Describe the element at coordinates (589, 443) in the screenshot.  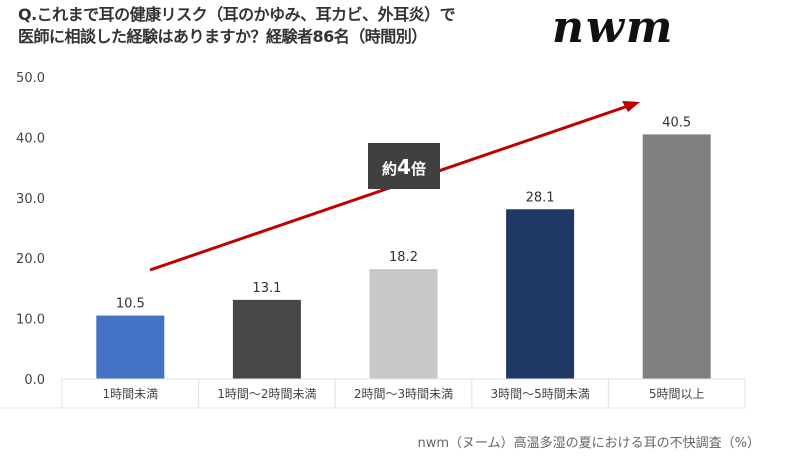
I see `source-note: nwm（ヌーム）高温多湿の夏における耳の不快調査（%）` at that location.